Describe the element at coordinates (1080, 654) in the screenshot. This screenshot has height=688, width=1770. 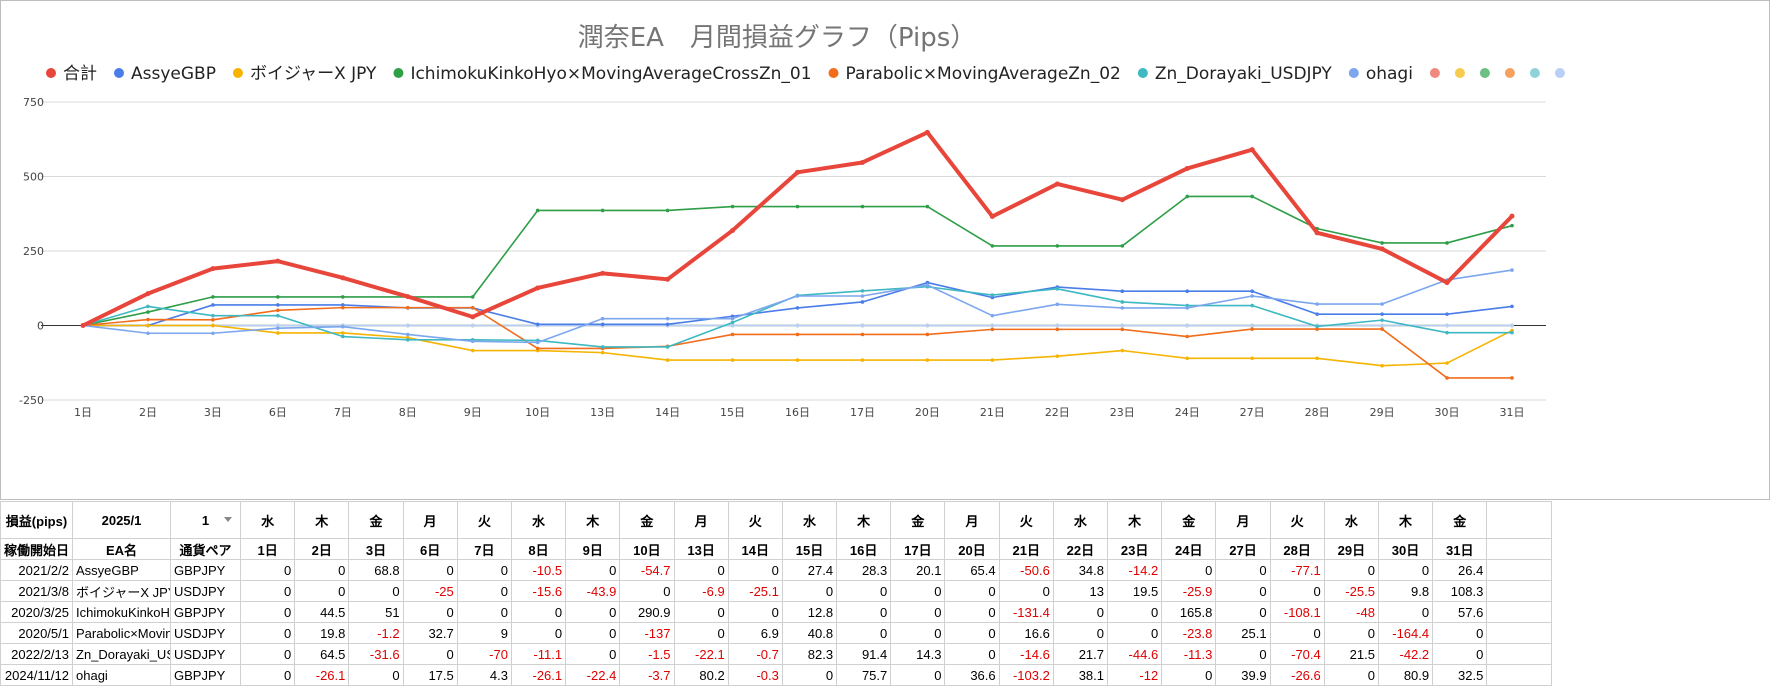
I see `pips-cell: 21.7` at that location.